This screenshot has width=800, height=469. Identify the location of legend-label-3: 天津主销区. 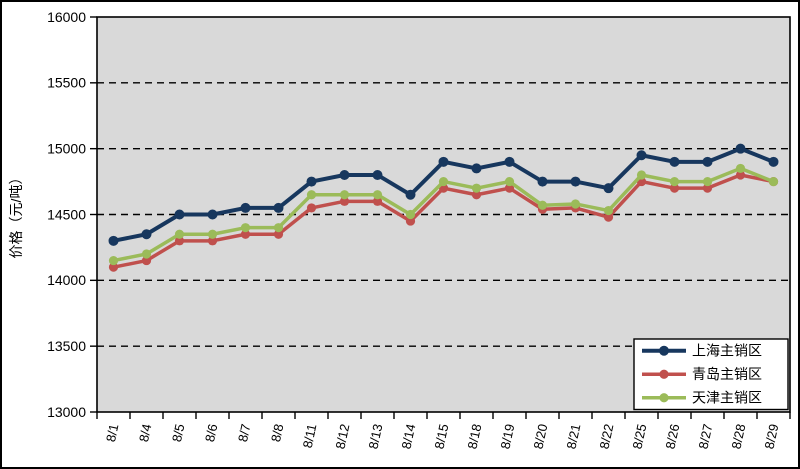
(727, 398).